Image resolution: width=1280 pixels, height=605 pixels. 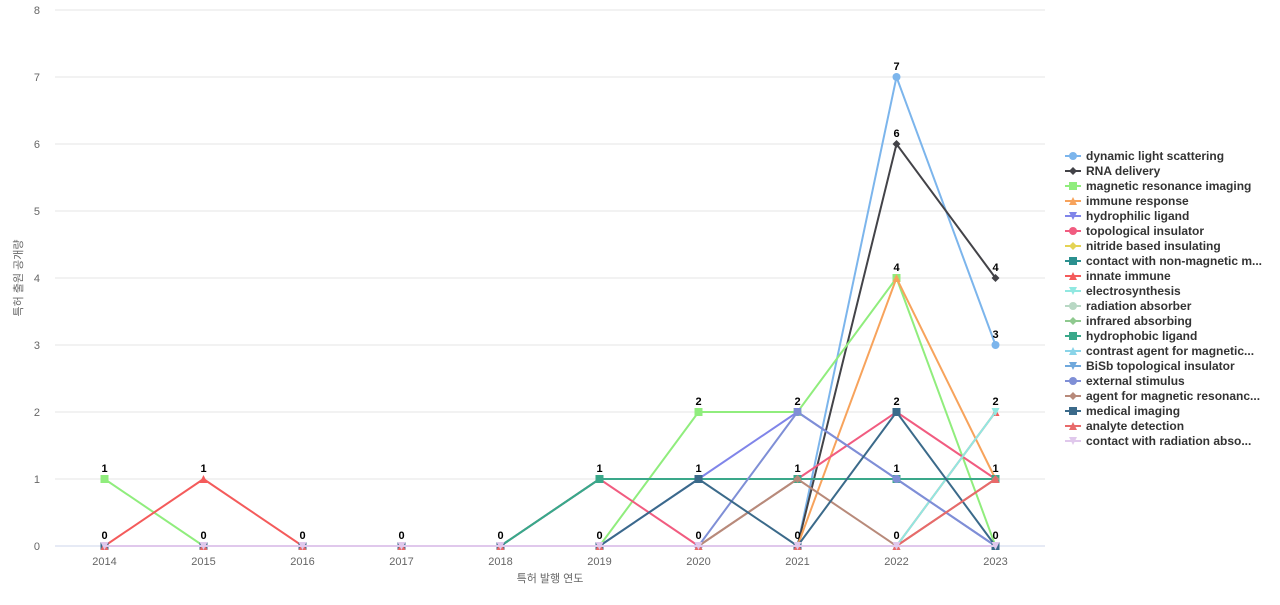 What do you see at coordinates (1160, 366) in the screenshot?
I see `legend-label: BiSb topological insulator` at bounding box center [1160, 366].